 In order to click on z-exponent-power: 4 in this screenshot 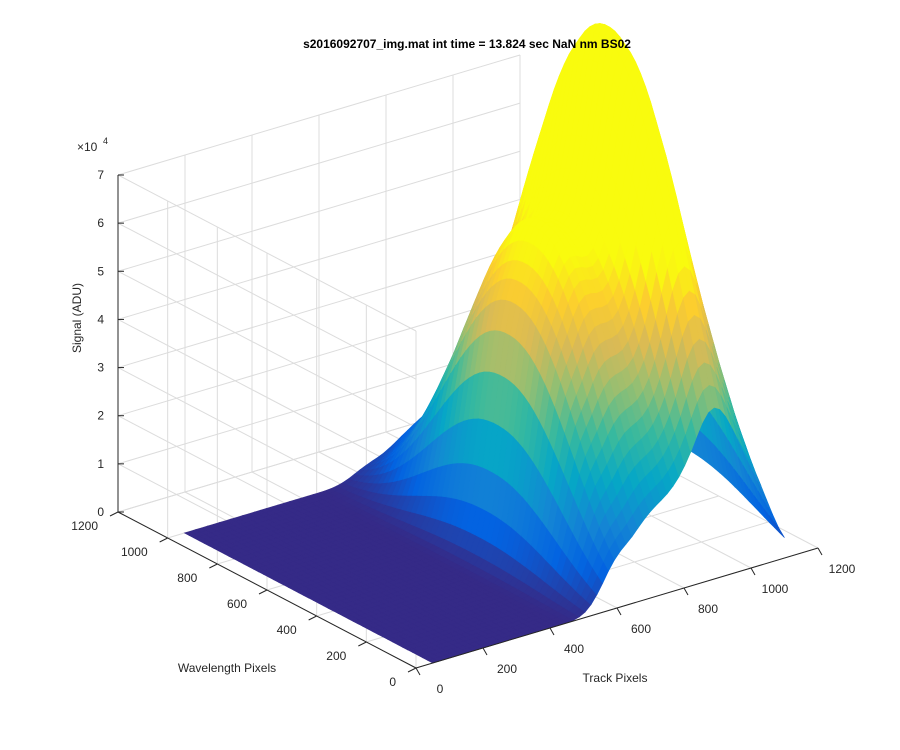, I will do `click(105, 141)`.